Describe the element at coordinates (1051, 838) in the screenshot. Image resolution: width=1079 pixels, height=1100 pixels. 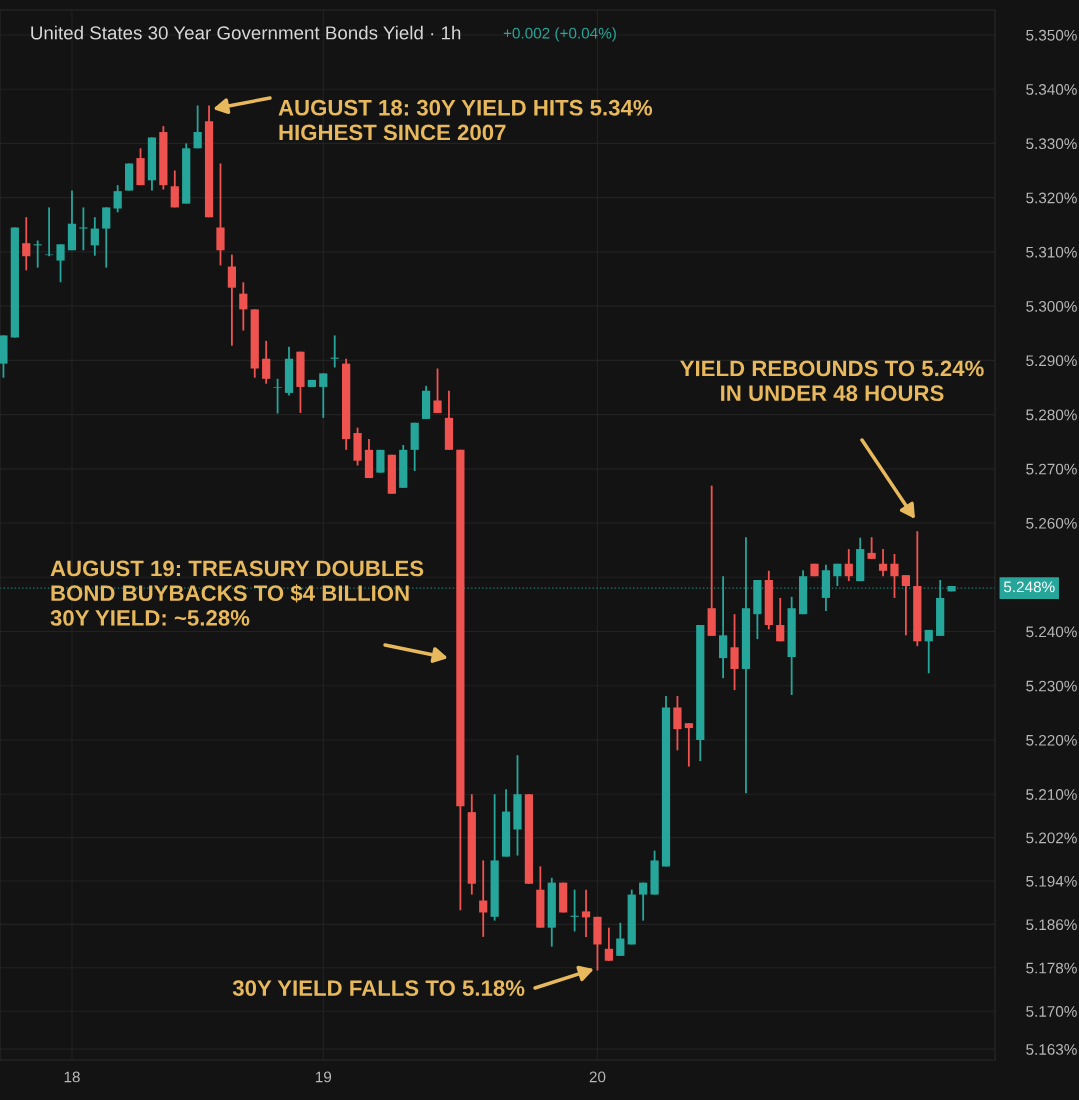
I see `y-tick-label: 5.202%` at that location.